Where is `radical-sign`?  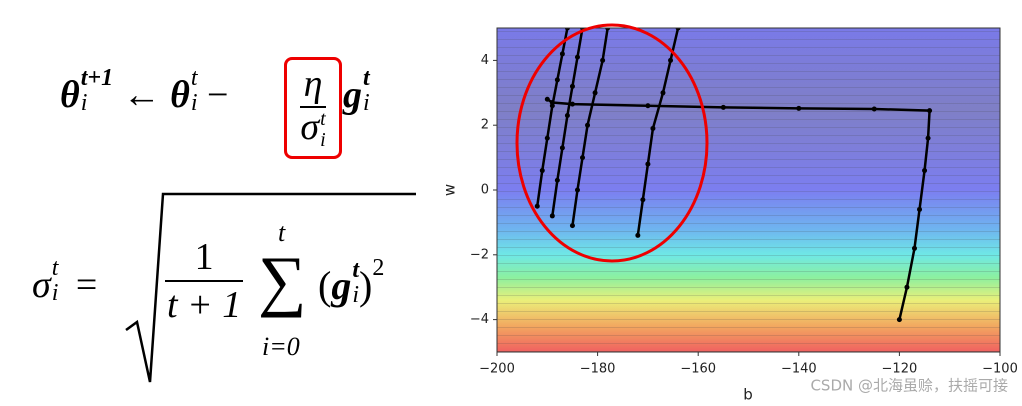
radical-sign is located at coordinates (270, 287).